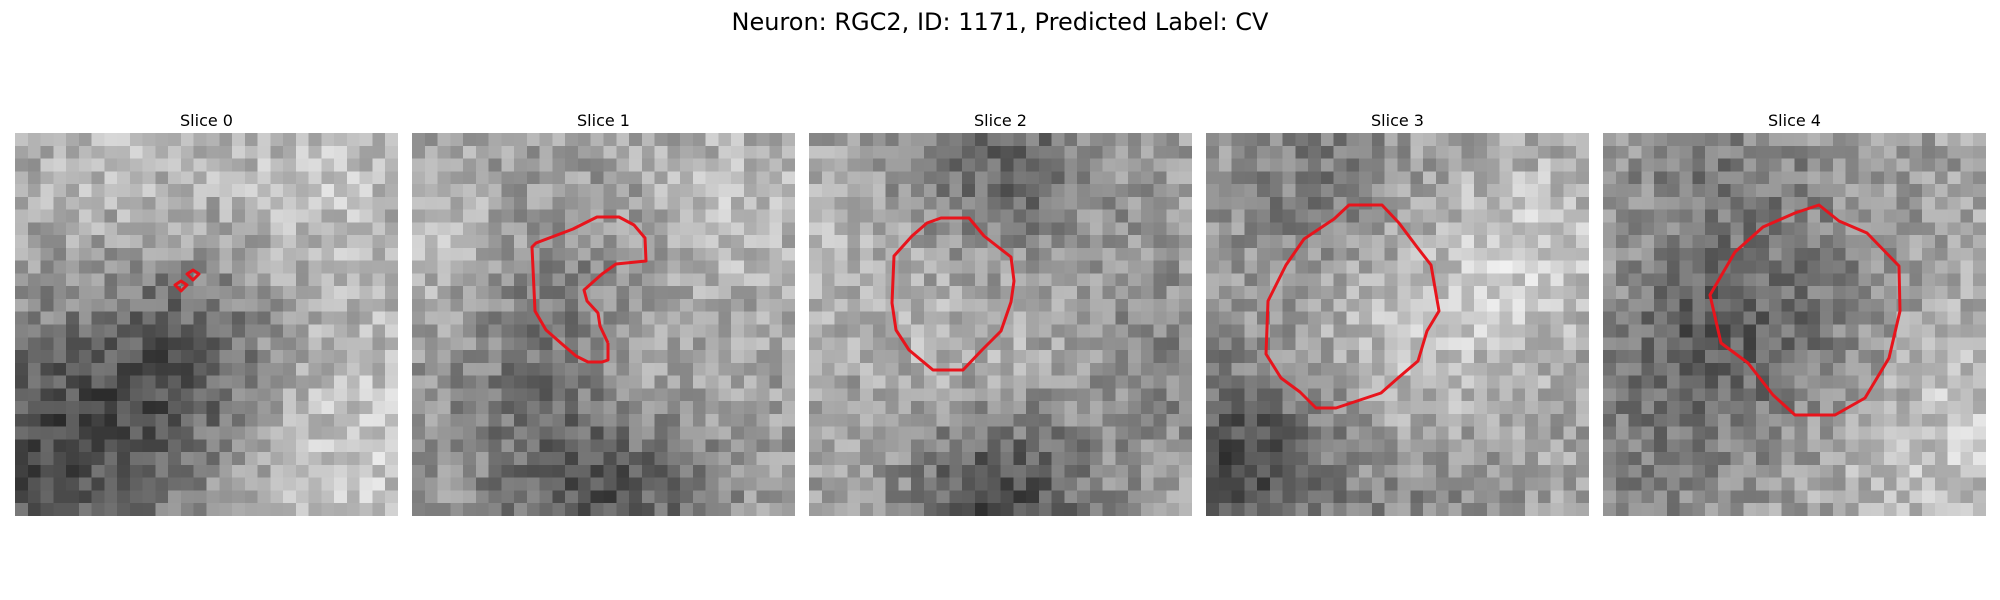 The height and width of the screenshot is (600, 2000). I want to click on slice-panel-0: Slice 0, so click(206, 312).